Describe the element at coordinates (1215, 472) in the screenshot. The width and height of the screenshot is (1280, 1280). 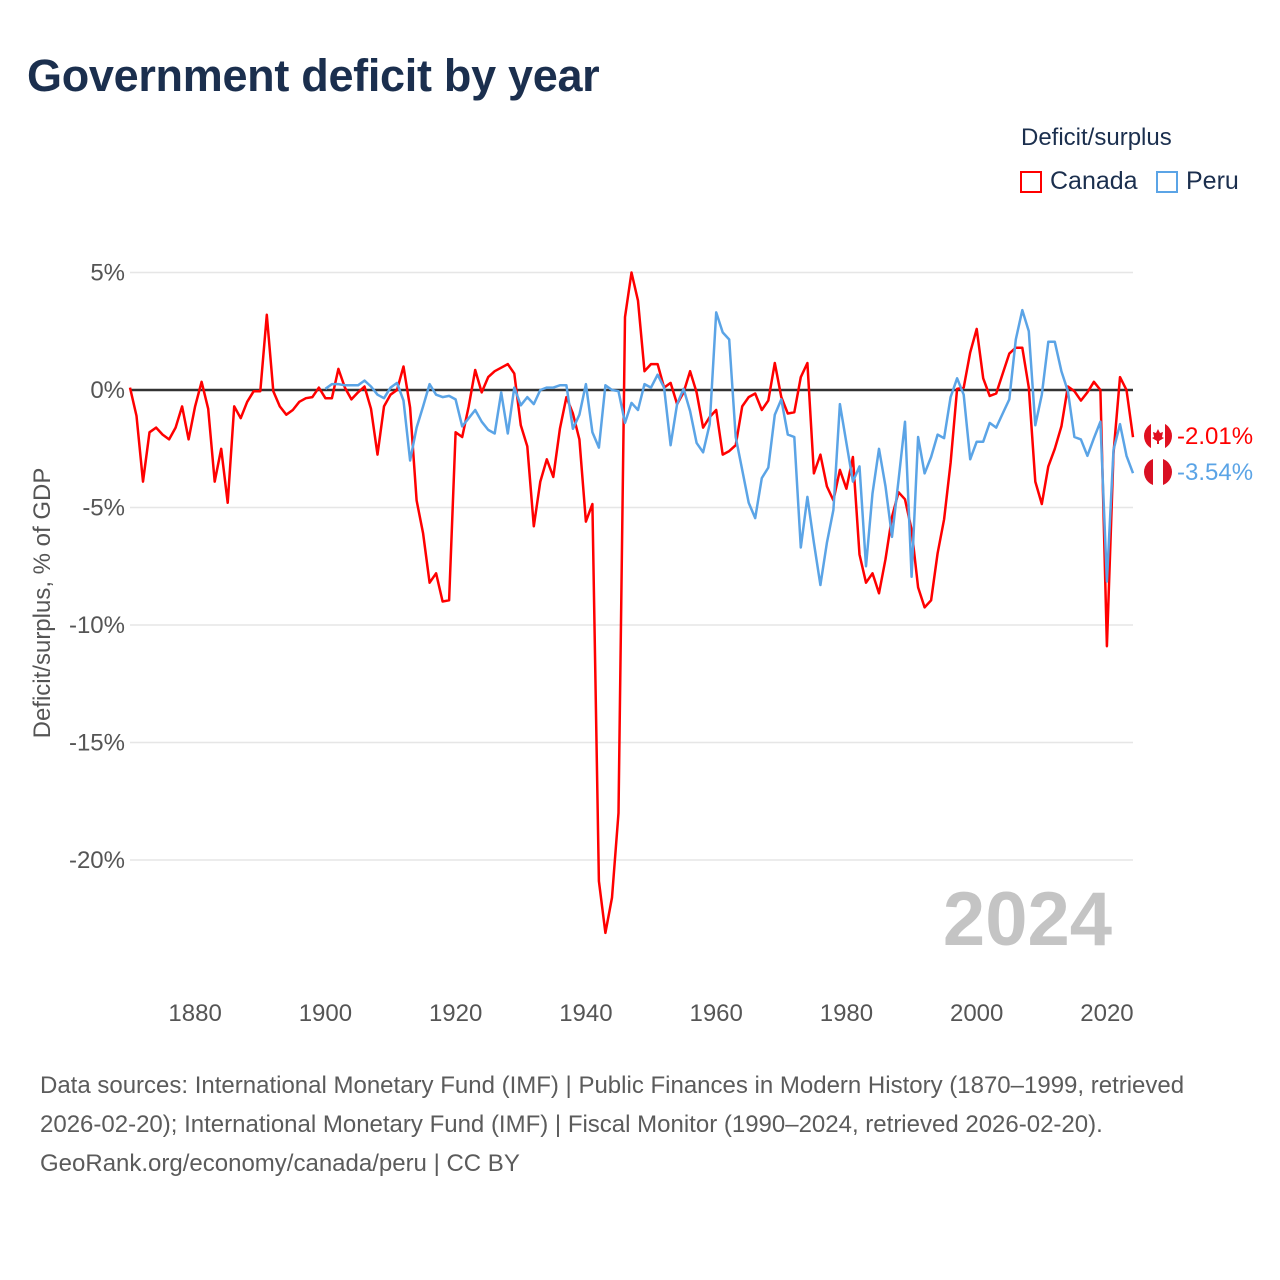
I see `end-label-peru: -3.54%` at that location.